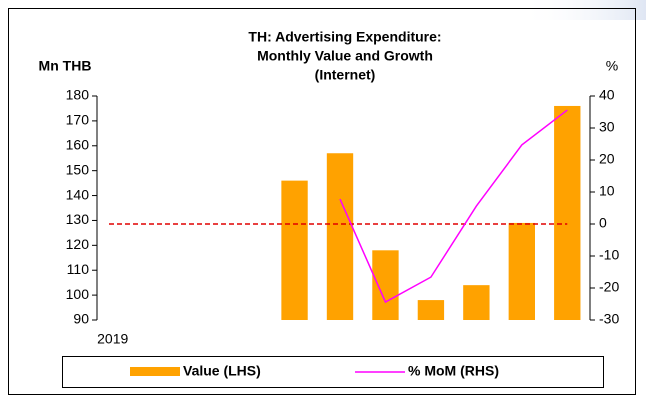 The image size is (646, 403). Describe the element at coordinates (112, 339) in the screenshot. I see `x-tick-label: 2019` at that location.